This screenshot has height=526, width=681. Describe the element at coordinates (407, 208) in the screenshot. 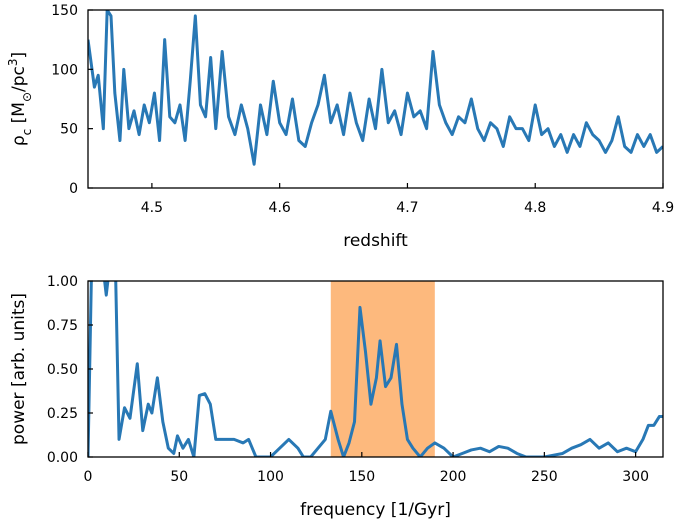

I see `x-tick-label: 4.7` at that location.